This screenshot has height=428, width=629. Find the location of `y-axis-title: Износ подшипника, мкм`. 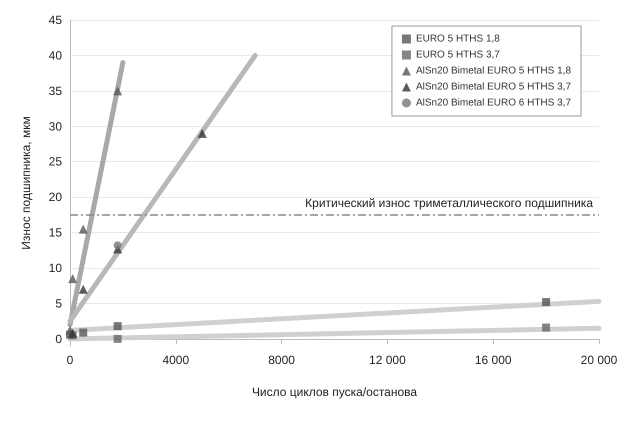

y-axis-title: Износ подшипника, мкм is located at coordinates (26, 183).